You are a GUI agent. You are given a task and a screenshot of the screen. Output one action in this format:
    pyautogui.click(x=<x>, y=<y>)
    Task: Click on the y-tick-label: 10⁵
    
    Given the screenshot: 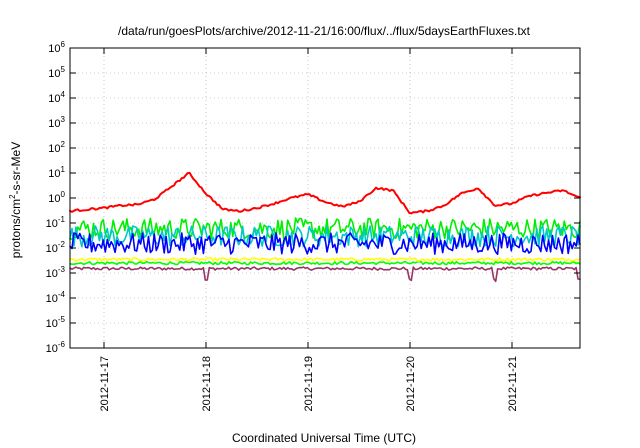 What is the action you would take?
    pyautogui.click(x=56, y=72)
    